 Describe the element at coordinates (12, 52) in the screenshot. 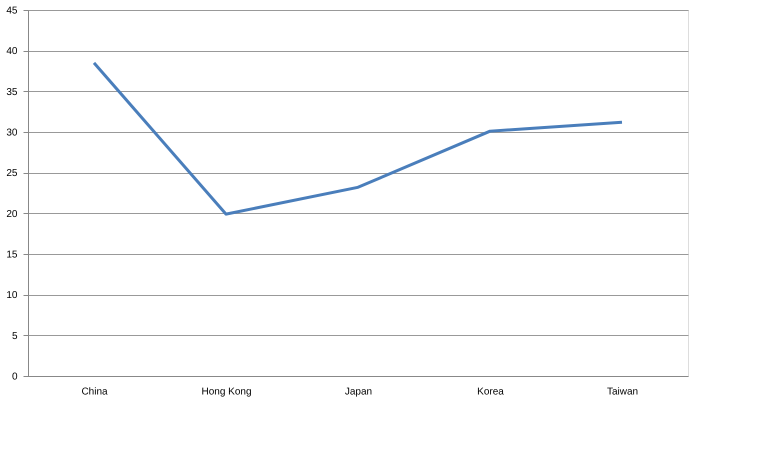

I see `y-tick-label: 40` at that location.